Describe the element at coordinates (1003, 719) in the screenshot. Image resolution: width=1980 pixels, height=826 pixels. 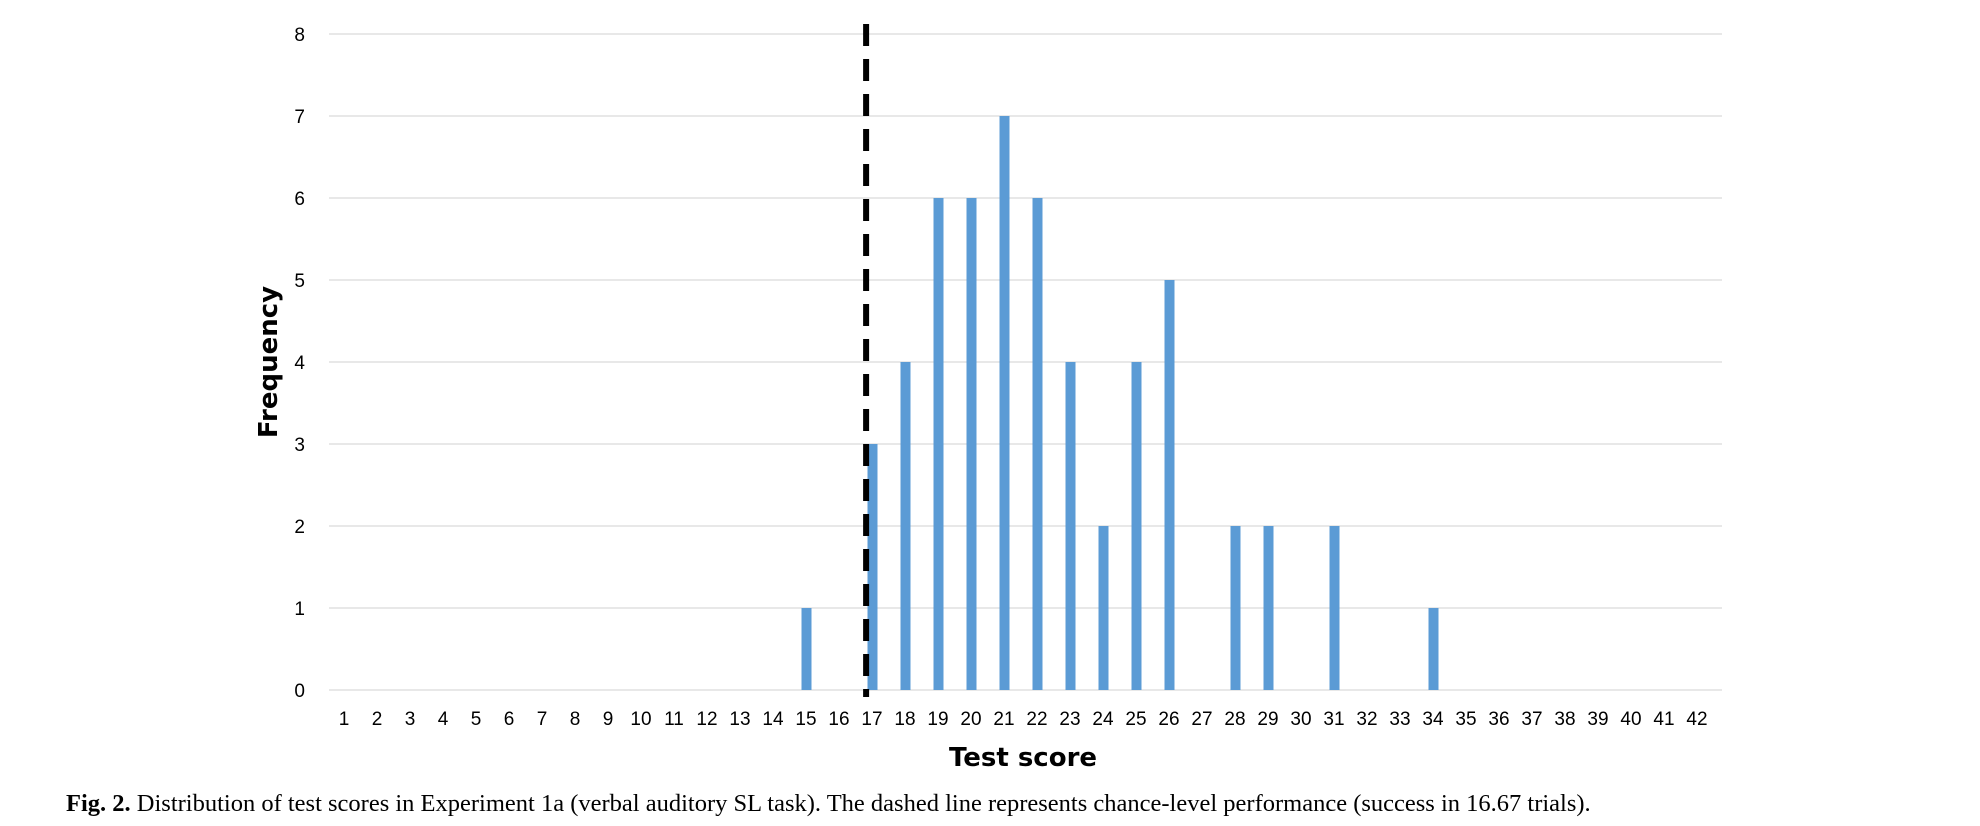
I see `x-tick-label: 21` at that location.